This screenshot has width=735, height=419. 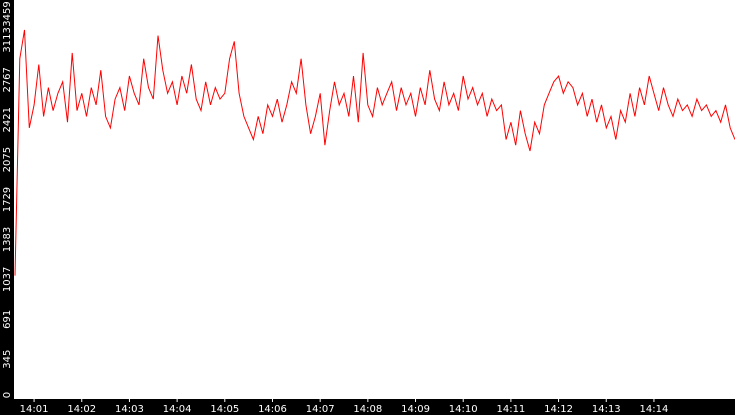 What do you see at coordinates (558, 409) in the screenshot?
I see `x-tick-label: 14:12` at bounding box center [558, 409].